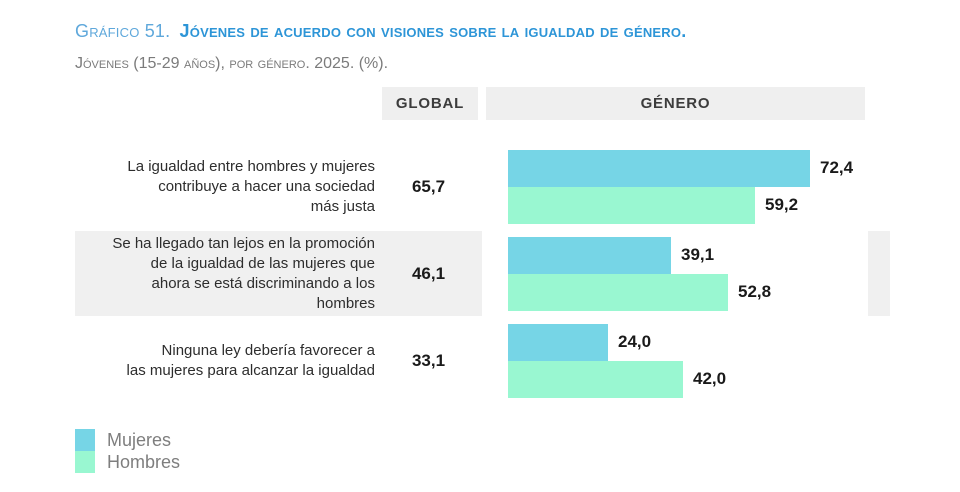 The image size is (960, 492). I want to click on row-highlight-band-right-fragment, so click(879, 273).